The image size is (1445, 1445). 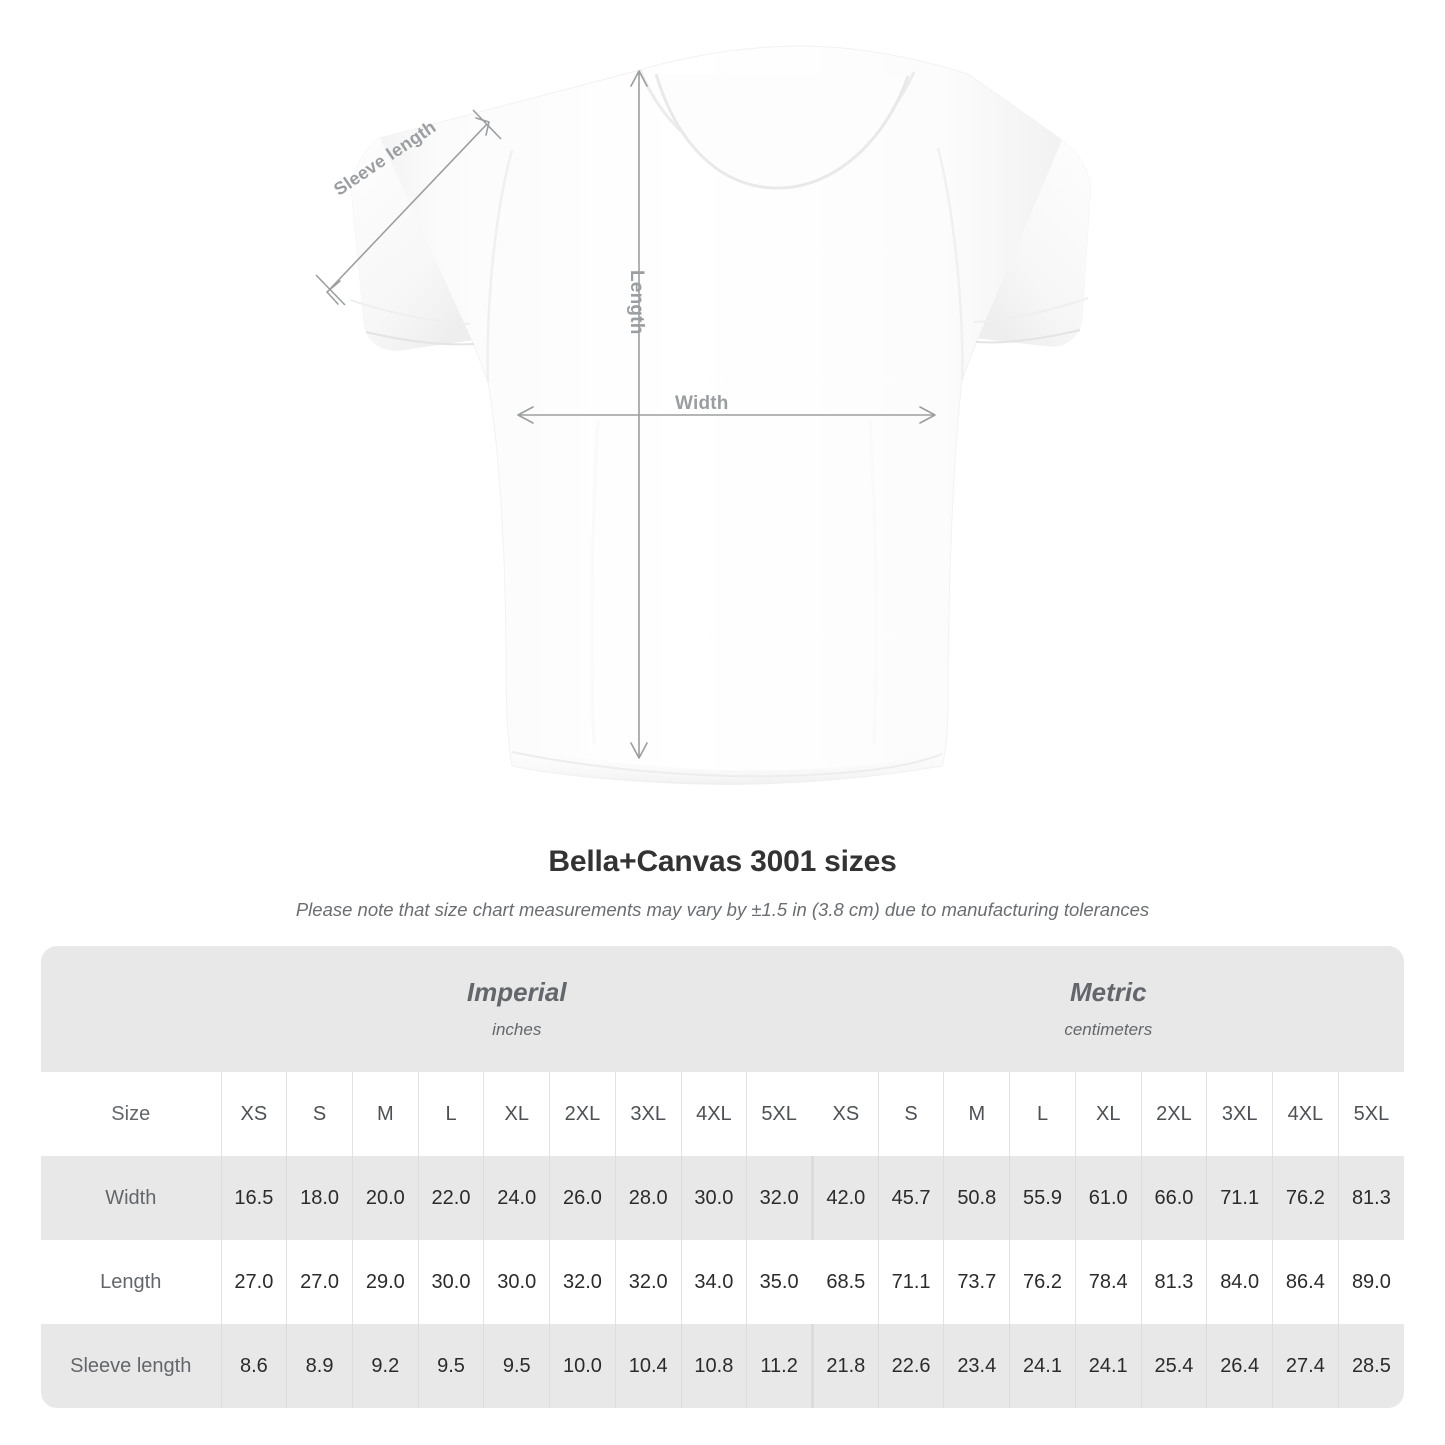 I want to click on cell-length-metric-3xl: 84.0, so click(x=1239, y=1282).